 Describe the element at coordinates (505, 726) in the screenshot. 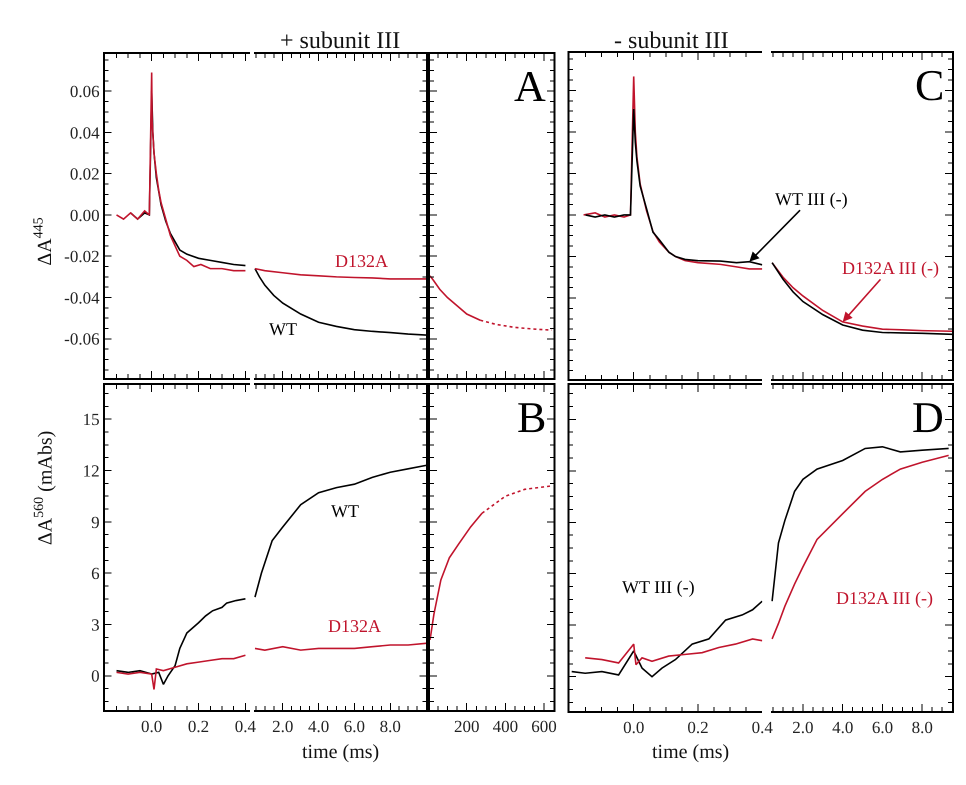

I see `x-tick-label: 400` at that location.